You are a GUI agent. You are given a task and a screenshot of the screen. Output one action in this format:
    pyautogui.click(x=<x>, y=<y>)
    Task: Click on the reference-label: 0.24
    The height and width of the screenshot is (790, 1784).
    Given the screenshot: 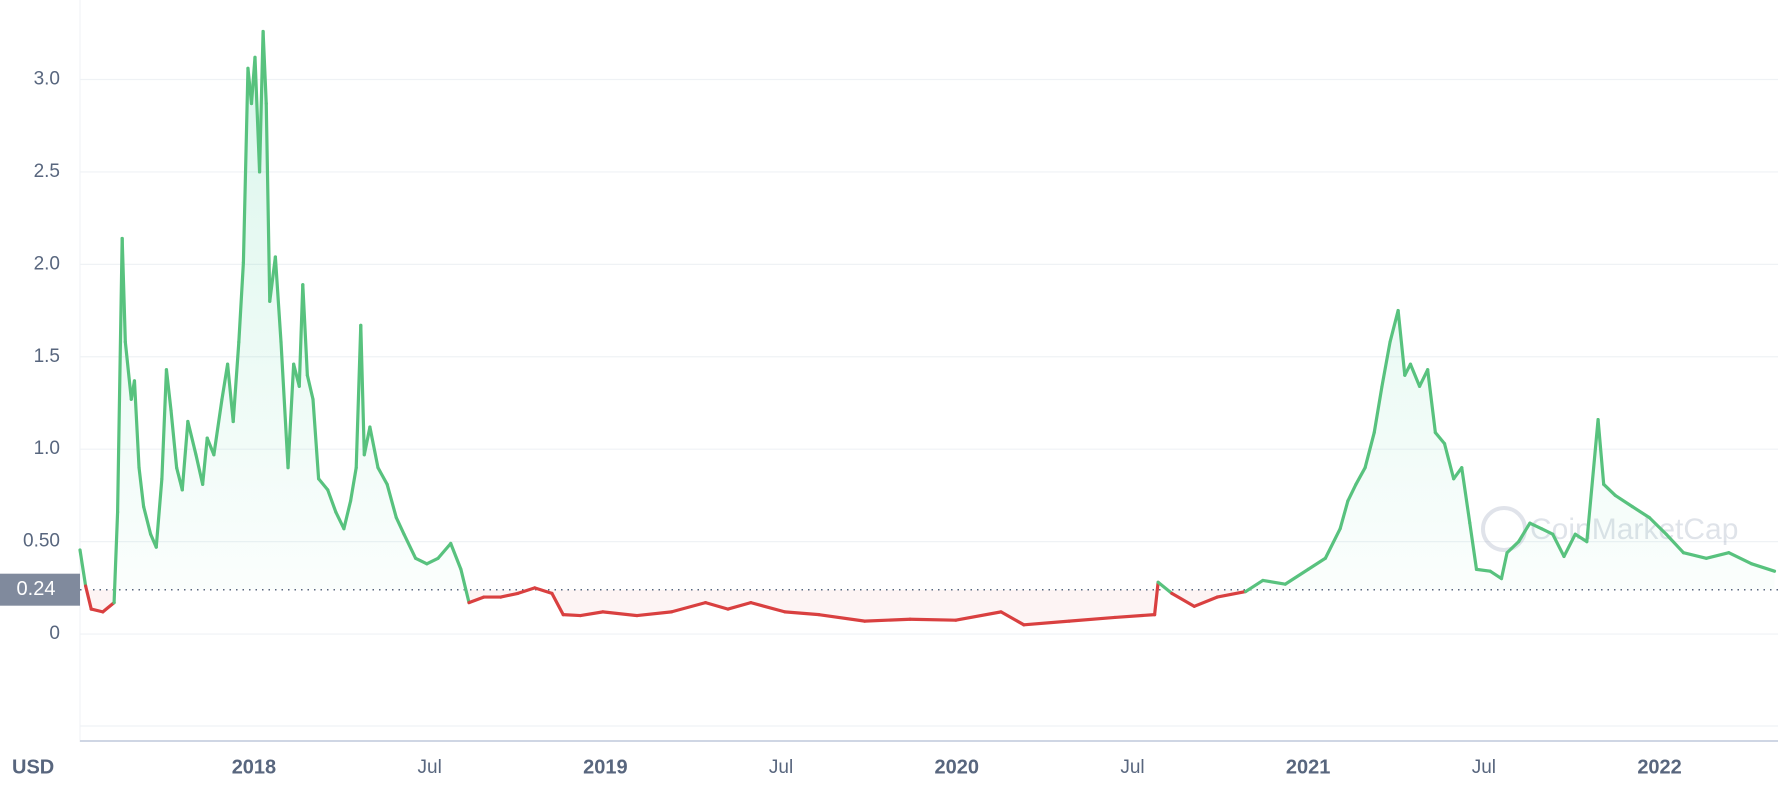 What is the action you would take?
    pyautogui.click(x=36, y=589)
    